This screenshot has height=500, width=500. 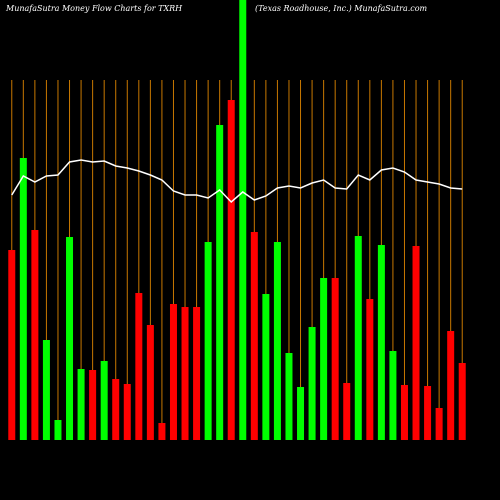 What do you see at coordinates (237, 181) in the screenshot?
I see `money-flow-line` at bounding box center [237, 181].